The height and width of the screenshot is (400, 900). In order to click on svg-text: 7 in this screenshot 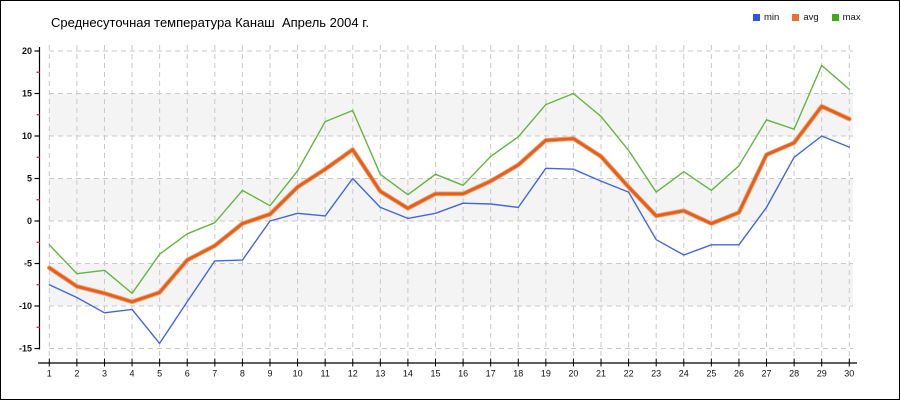, I will do `click(214, 374)`.